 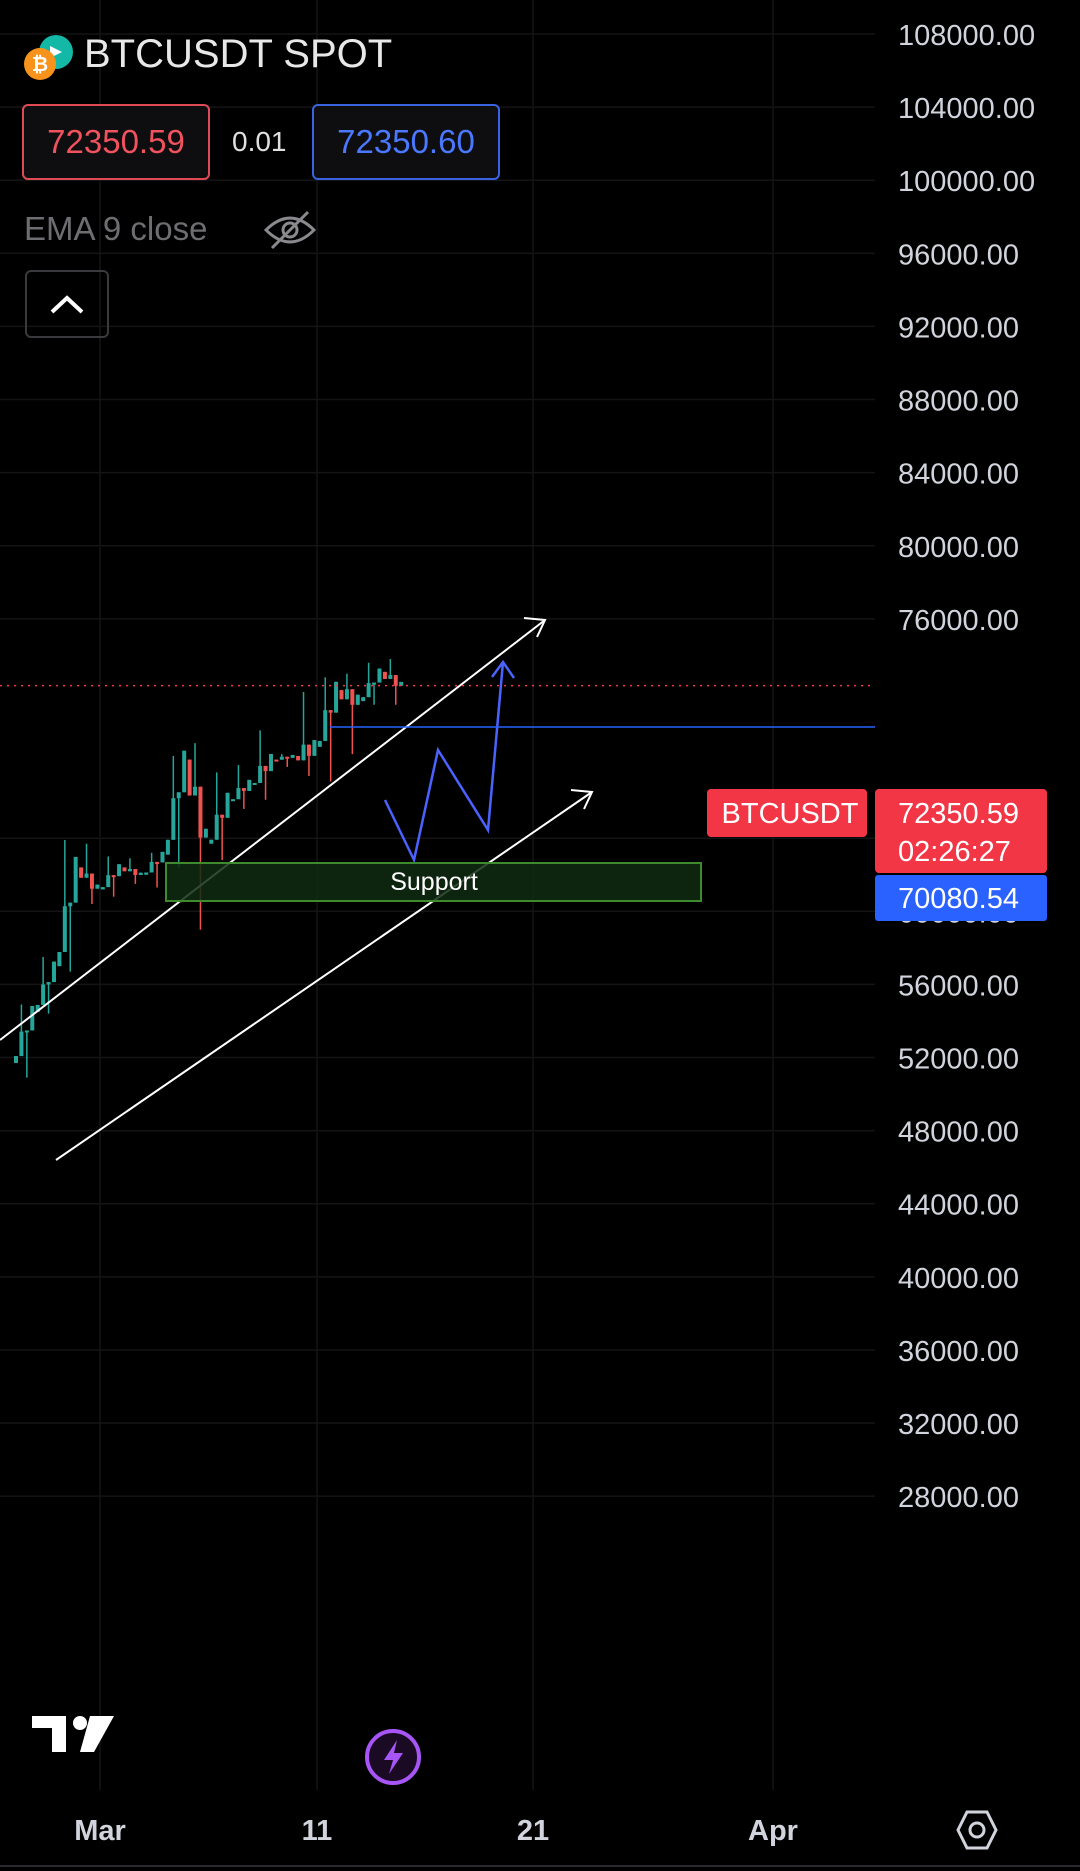 I want to click on y-tick-label: 96000.00, so click(x=958, y=255).